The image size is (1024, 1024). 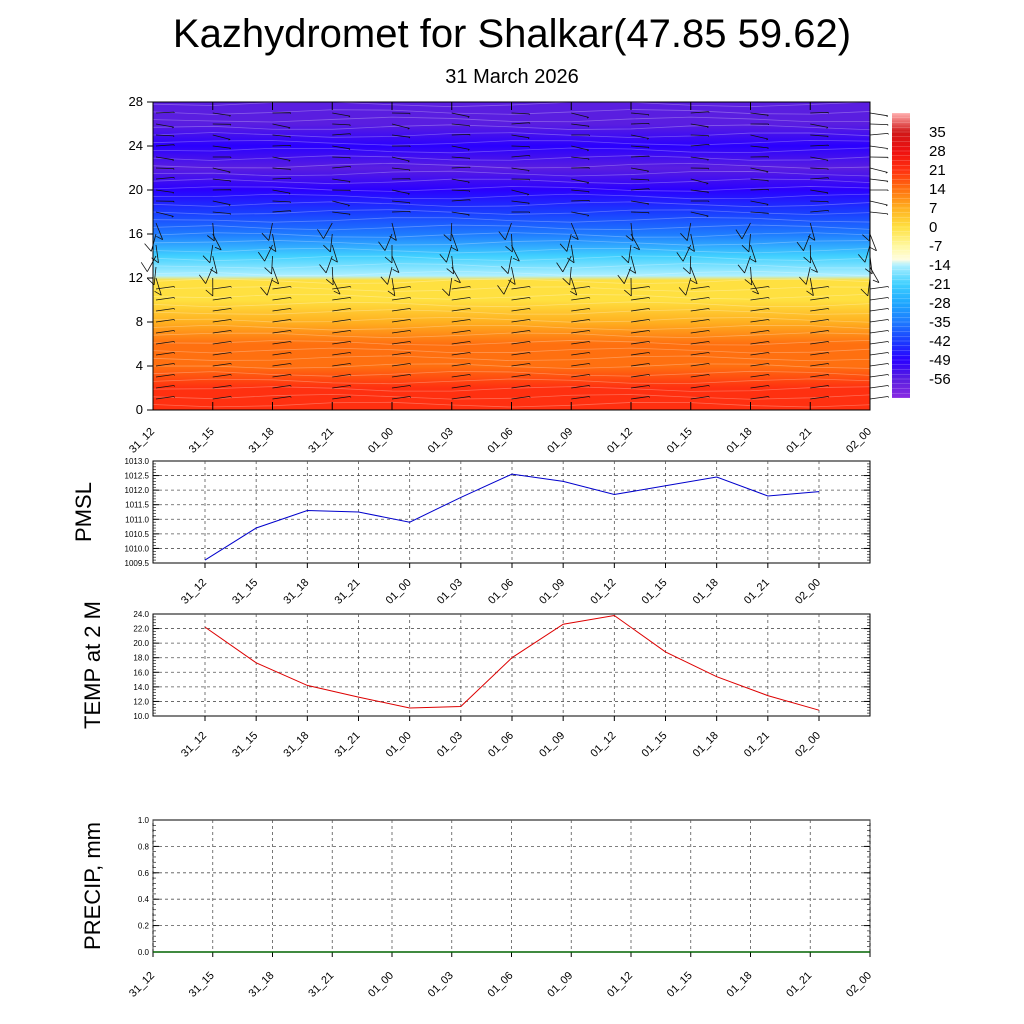 What do you see at coordinates (940, 379) in the screenshot?
I see `colorbar-label: -56` at bounding box center [940, 379].